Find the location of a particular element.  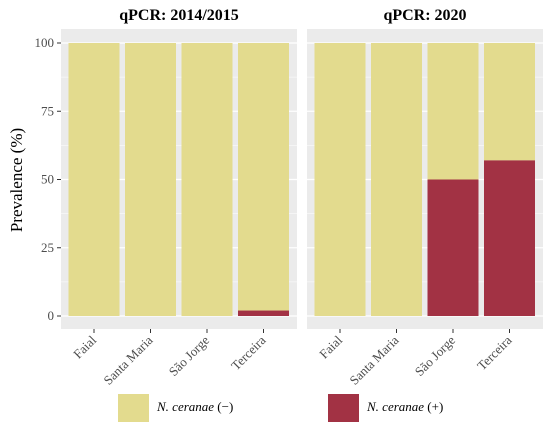

y-tick-label: 50 is located at coordinates (47, 179).